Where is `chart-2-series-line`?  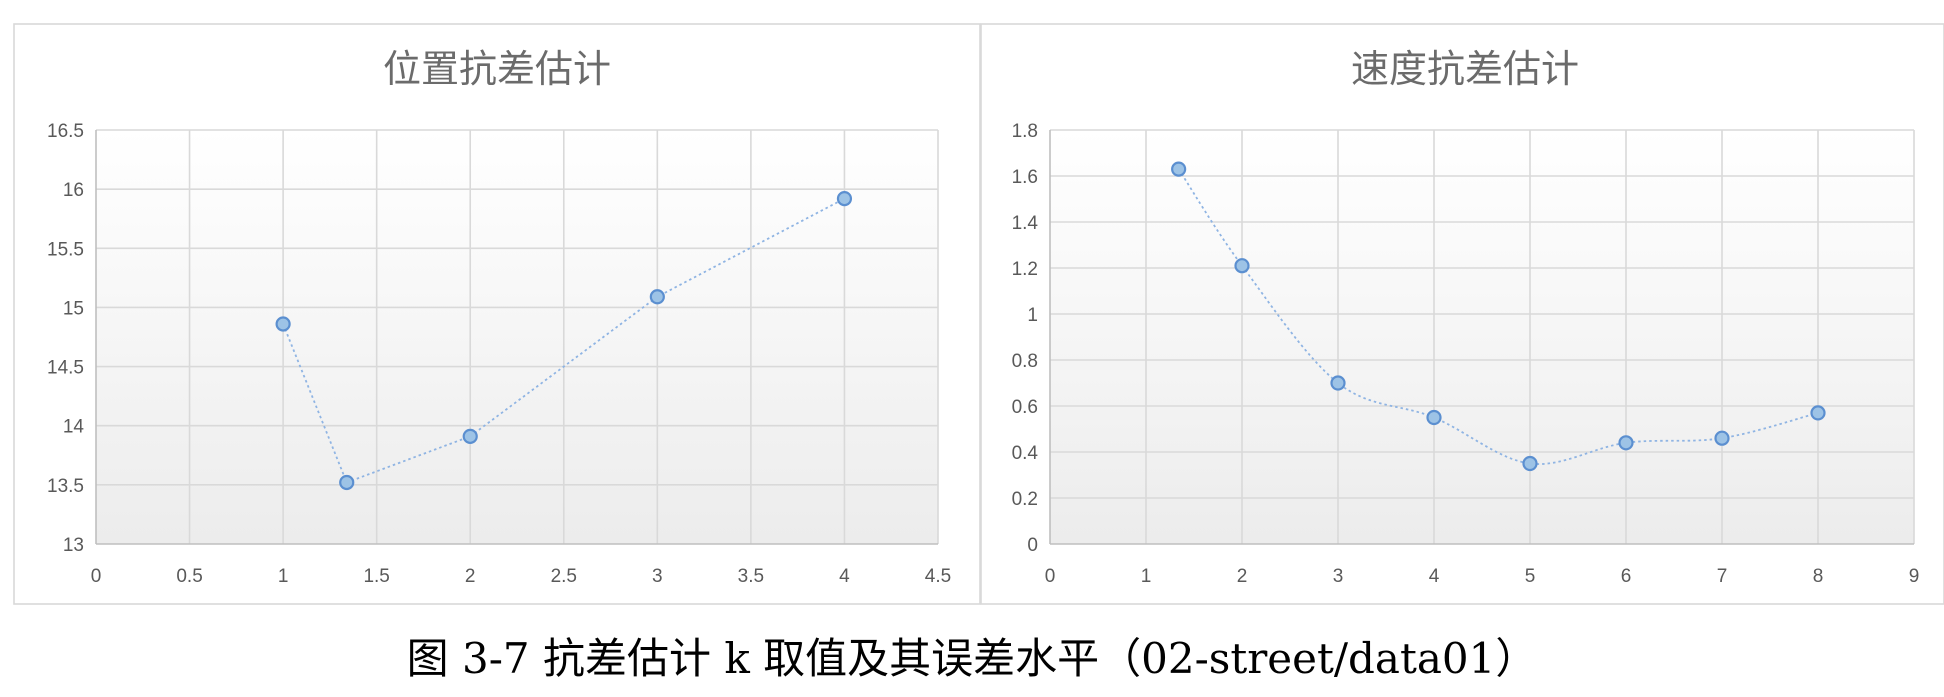
chart-2-series-line is located at coordinates (1498, 316).